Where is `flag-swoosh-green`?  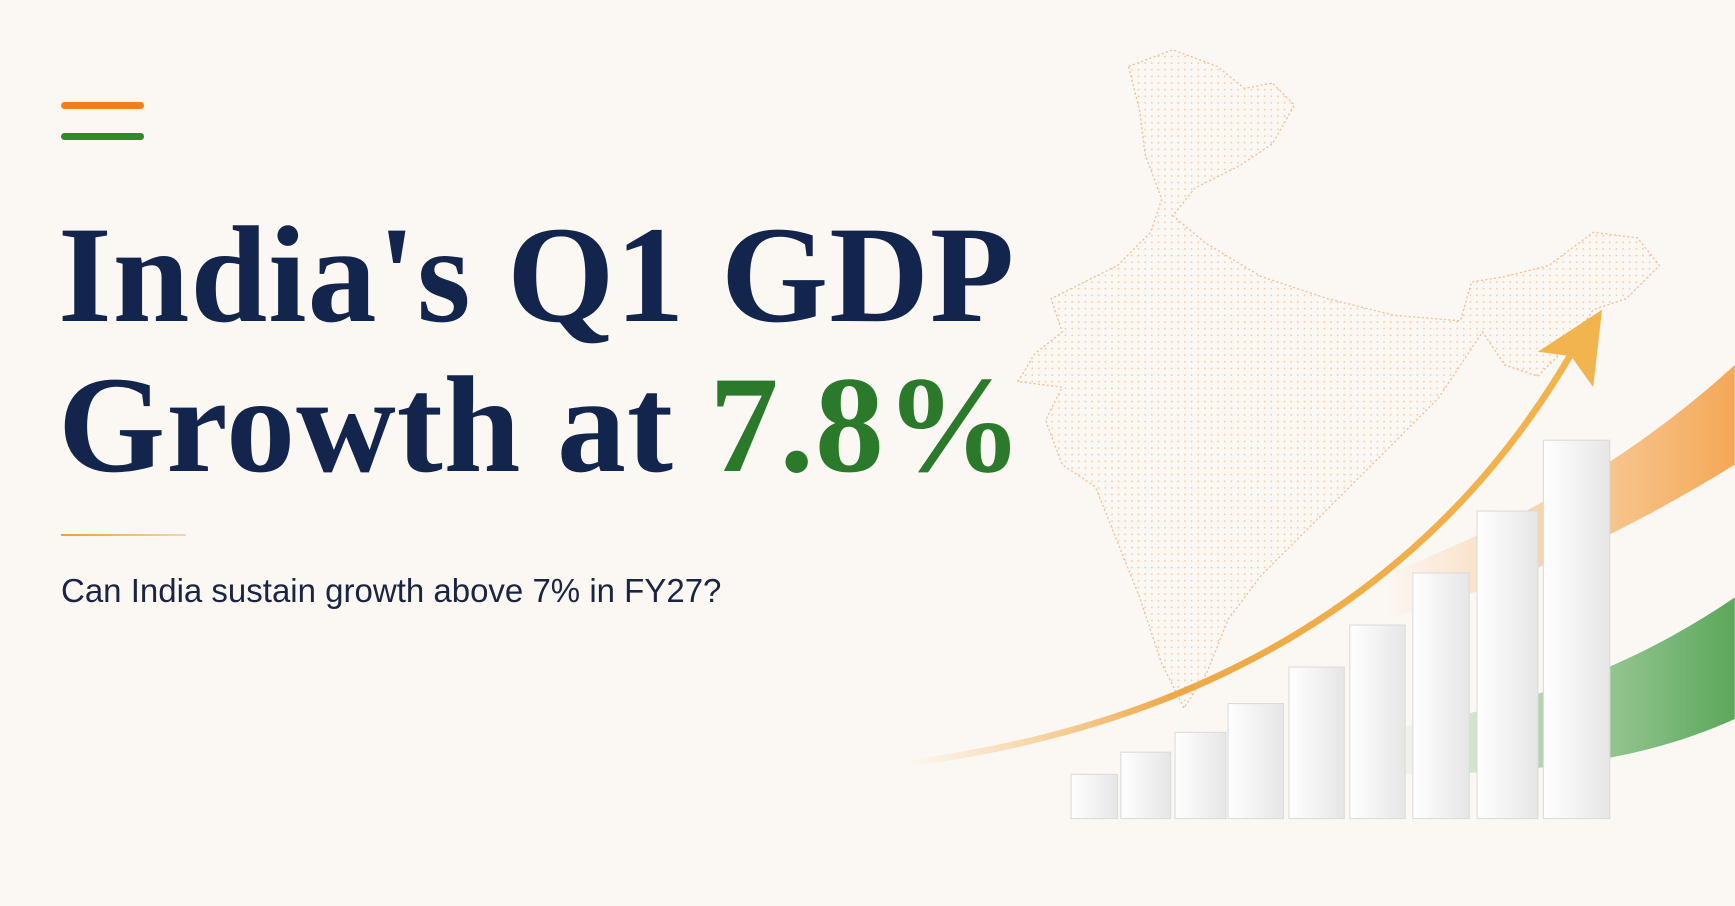
flag-swoosh-green is located at coordinates (1559, 686).